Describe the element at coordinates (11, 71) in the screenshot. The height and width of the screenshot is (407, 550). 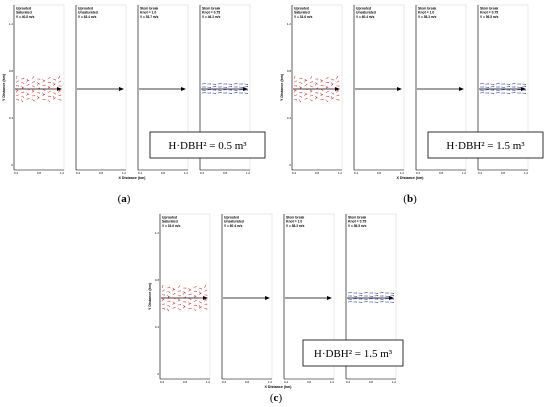
I see `y-tick-label: 0.8` at that location.